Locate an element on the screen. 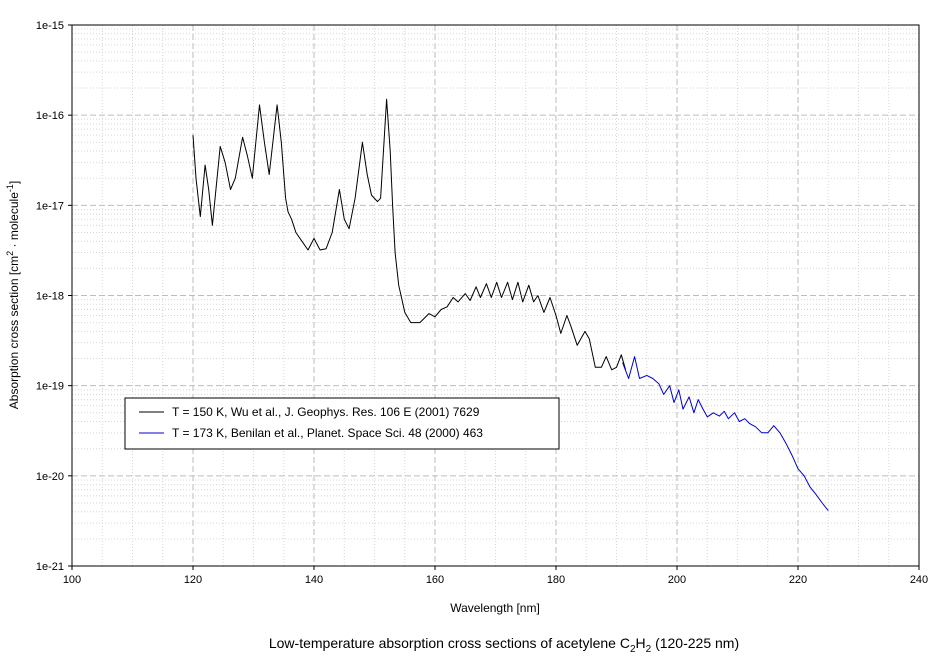 The image size is (944, 661). y-tick-label: 1e-18 is located at coordinates (50, 297).